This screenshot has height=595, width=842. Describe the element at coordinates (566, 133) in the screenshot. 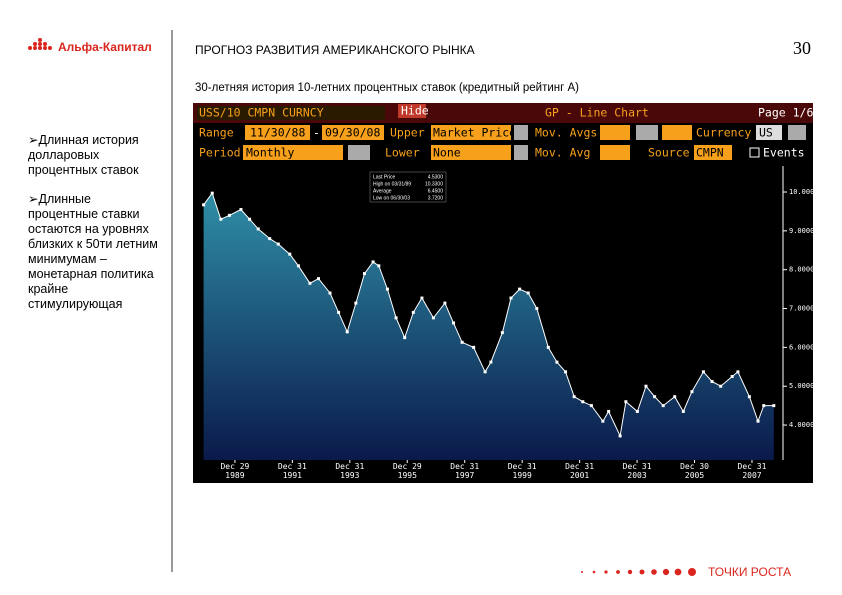

I see `field-label: Mov. Avgs` at that location.